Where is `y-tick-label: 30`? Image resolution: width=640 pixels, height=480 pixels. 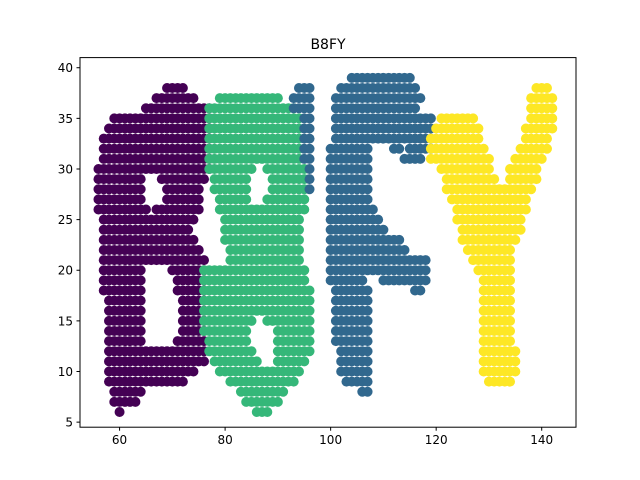
y-tick-label: 30 is located at coordinates (65, 169).